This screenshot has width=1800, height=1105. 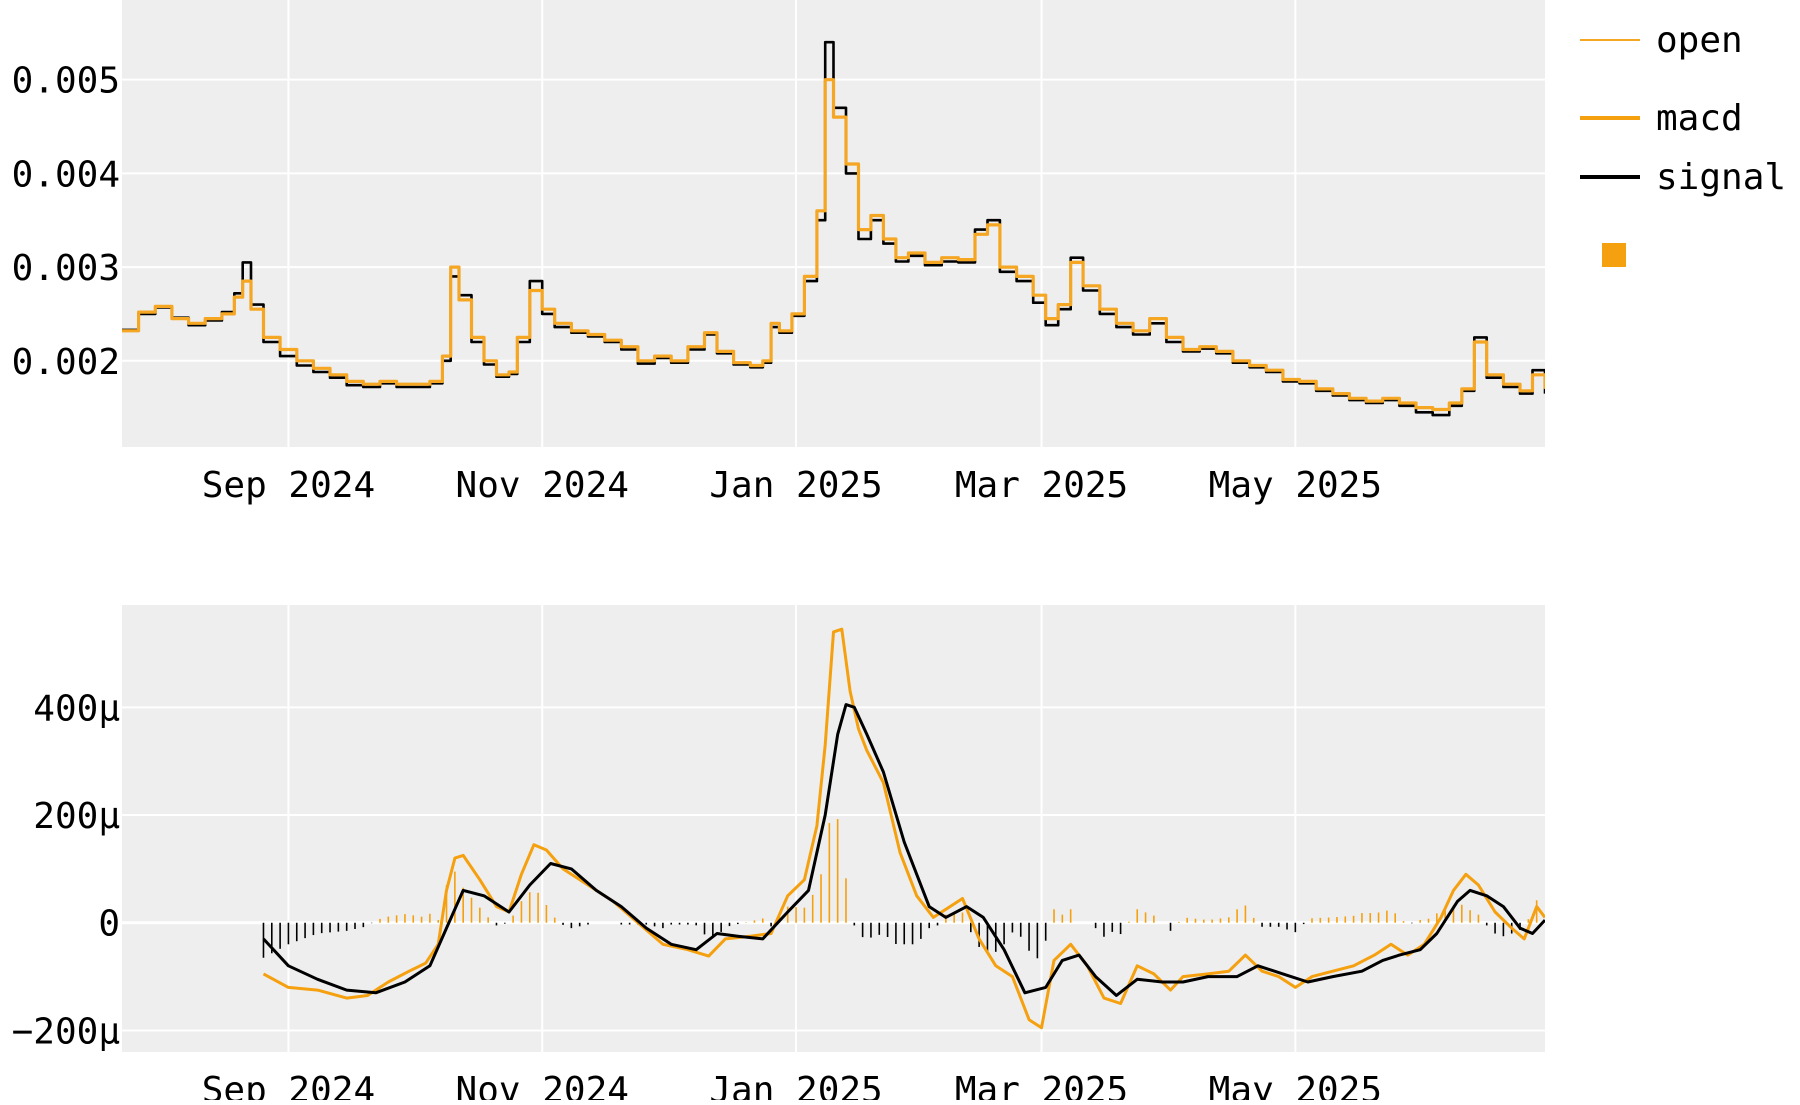 I want to click on macd-x-tick-label: Jan 2025, so click(x=795, y=1085).